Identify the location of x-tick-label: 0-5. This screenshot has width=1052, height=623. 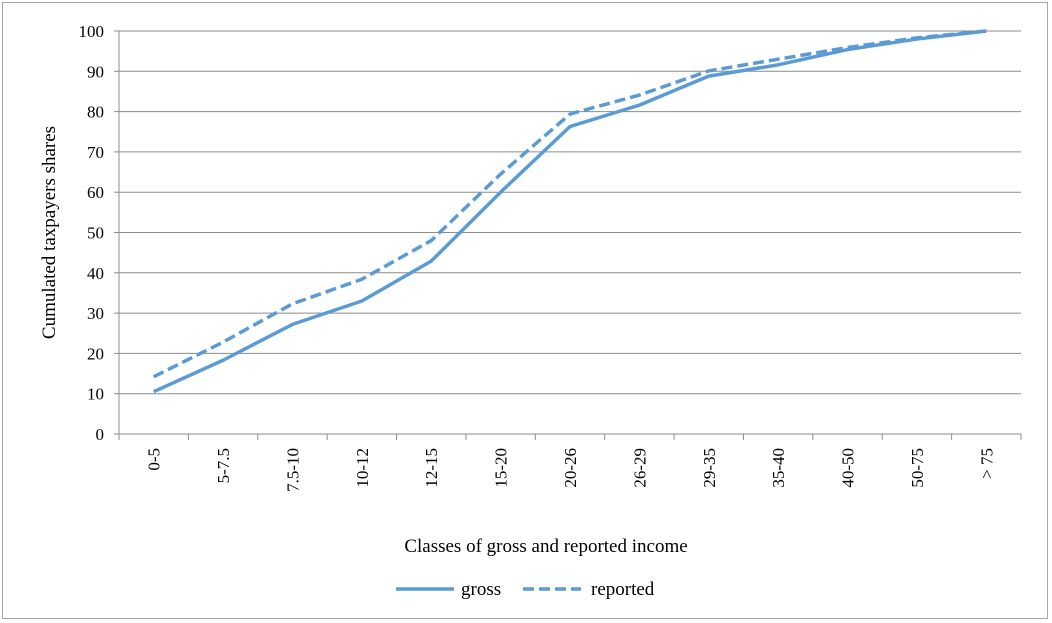
(154, 459).